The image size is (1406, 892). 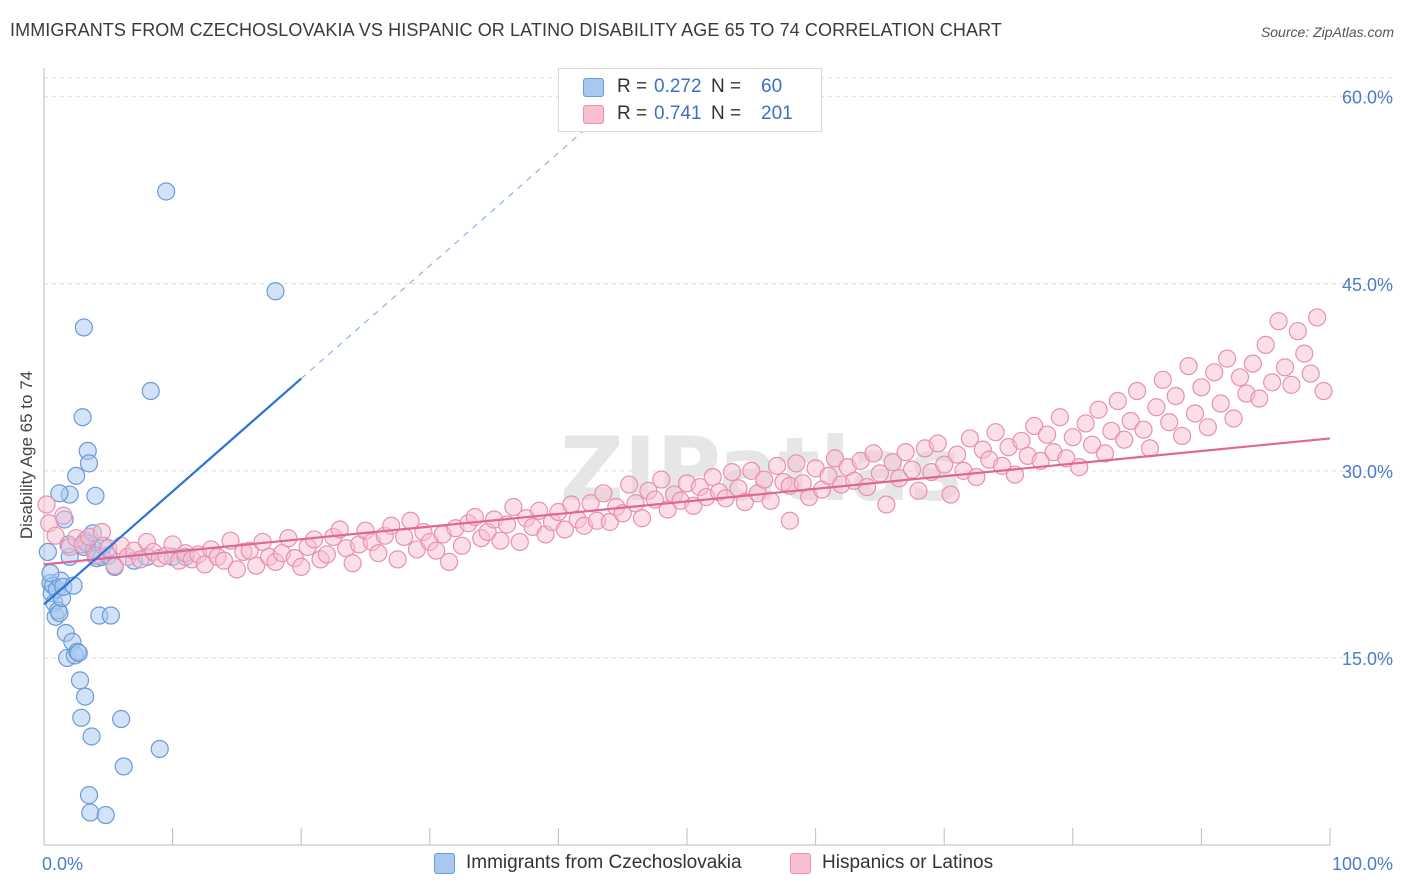 I want to click on legend-swatch-czechoslovakia, so click(x=593, y=87).